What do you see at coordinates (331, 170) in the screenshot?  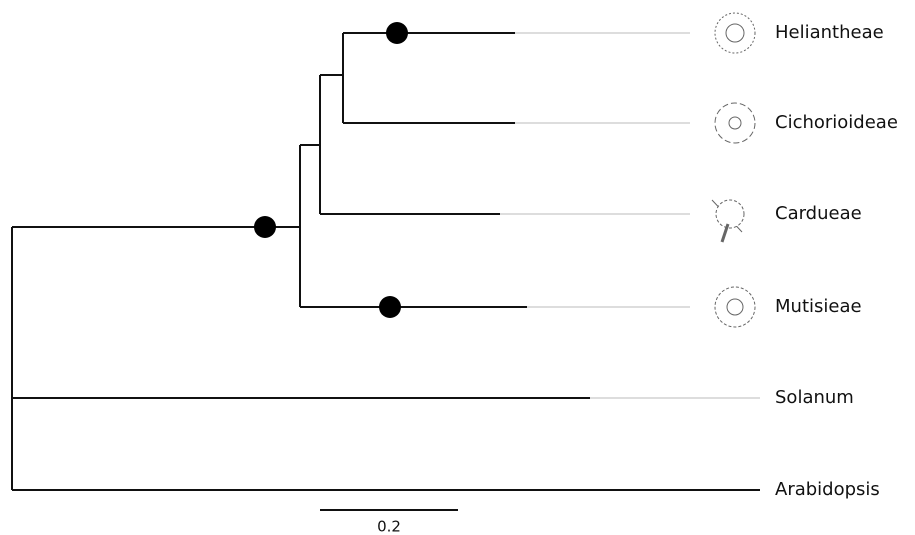 I see `node-dots` at bounding box center [331, 170].